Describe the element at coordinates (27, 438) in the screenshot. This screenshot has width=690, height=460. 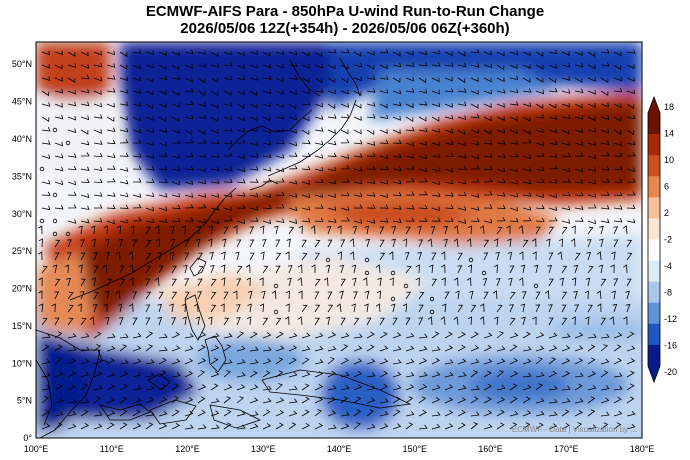
I see `lat-tick-0: 0°` at that location.